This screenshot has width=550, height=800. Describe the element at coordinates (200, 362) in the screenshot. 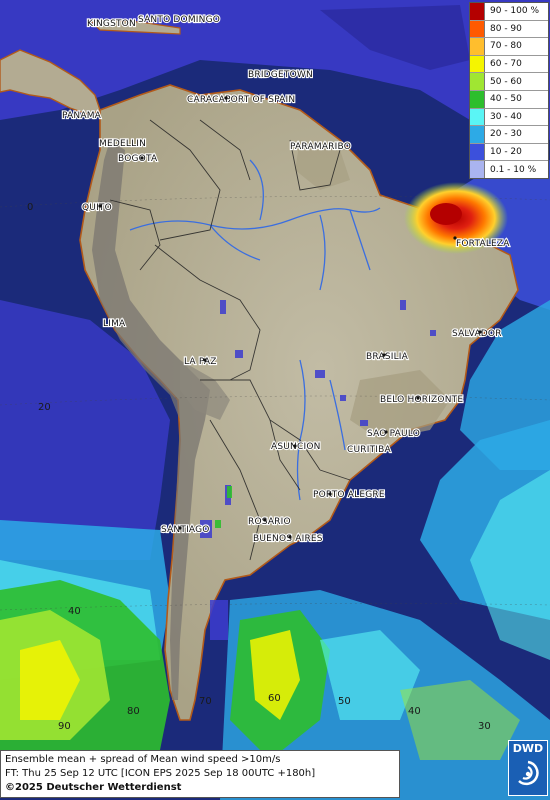

I see `city-la-paz: LA PAZ` at that location.